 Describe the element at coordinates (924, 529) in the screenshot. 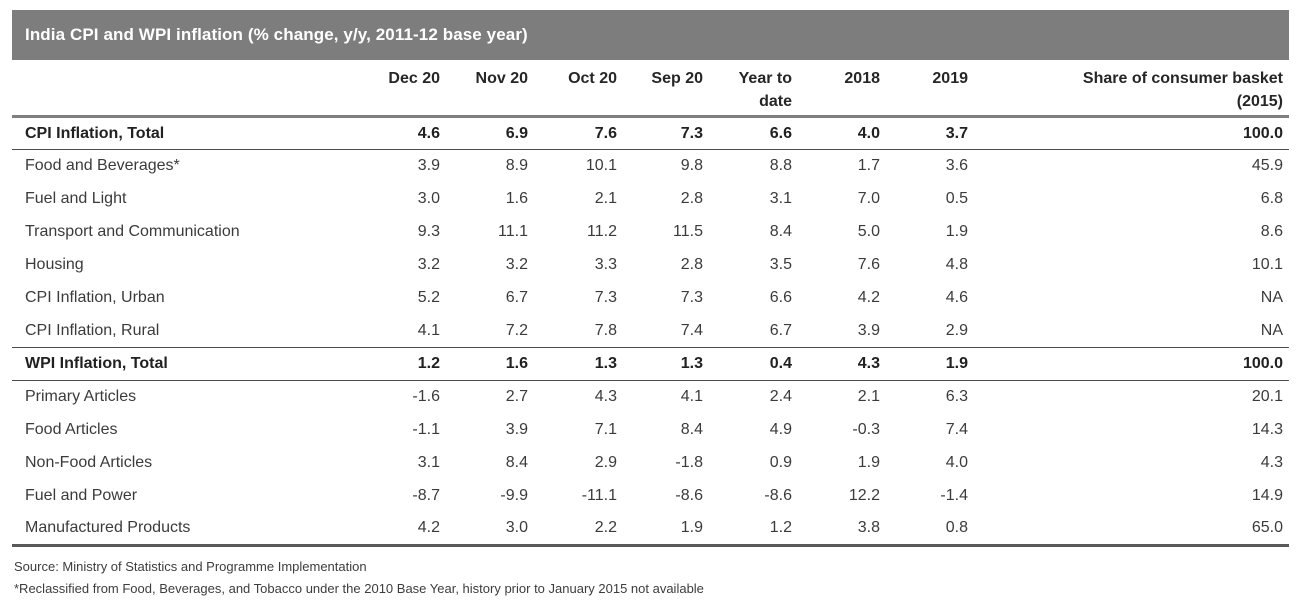

I see `value-cell: 0.8` at that location.